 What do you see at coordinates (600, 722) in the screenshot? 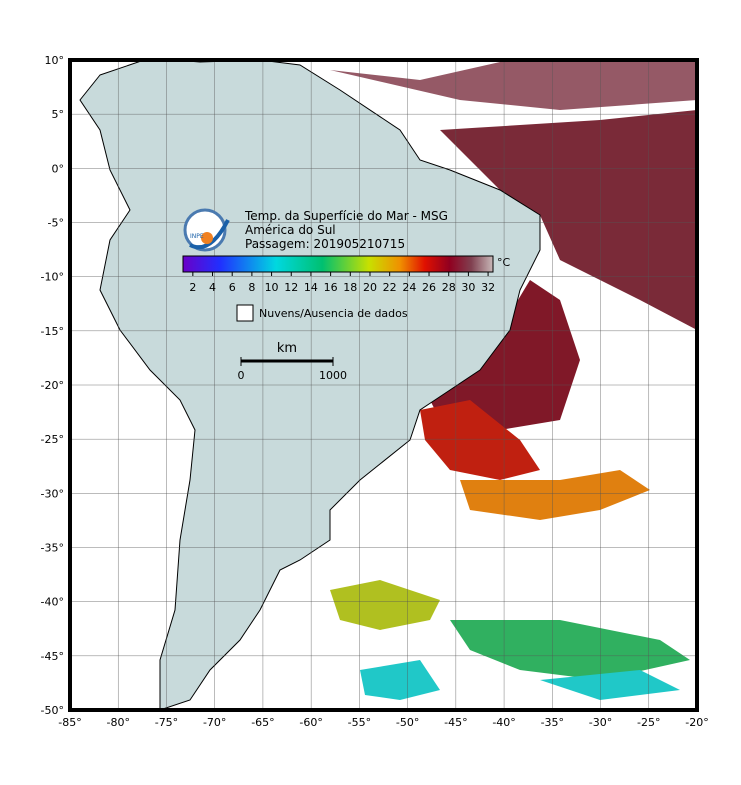
I see `lon-tick-label: -30°` at bounding box center [600, 722].